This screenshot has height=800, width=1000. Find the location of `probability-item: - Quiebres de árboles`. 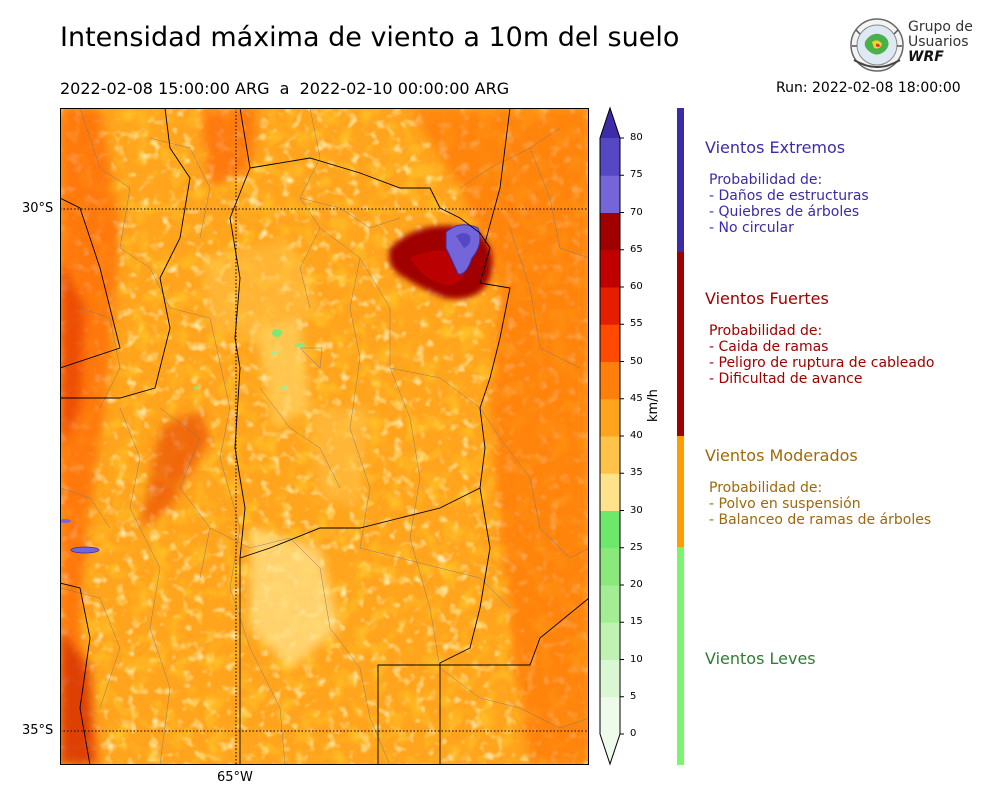

probability-item: - Quiebres de árboles is located at coordinates (784, 212).